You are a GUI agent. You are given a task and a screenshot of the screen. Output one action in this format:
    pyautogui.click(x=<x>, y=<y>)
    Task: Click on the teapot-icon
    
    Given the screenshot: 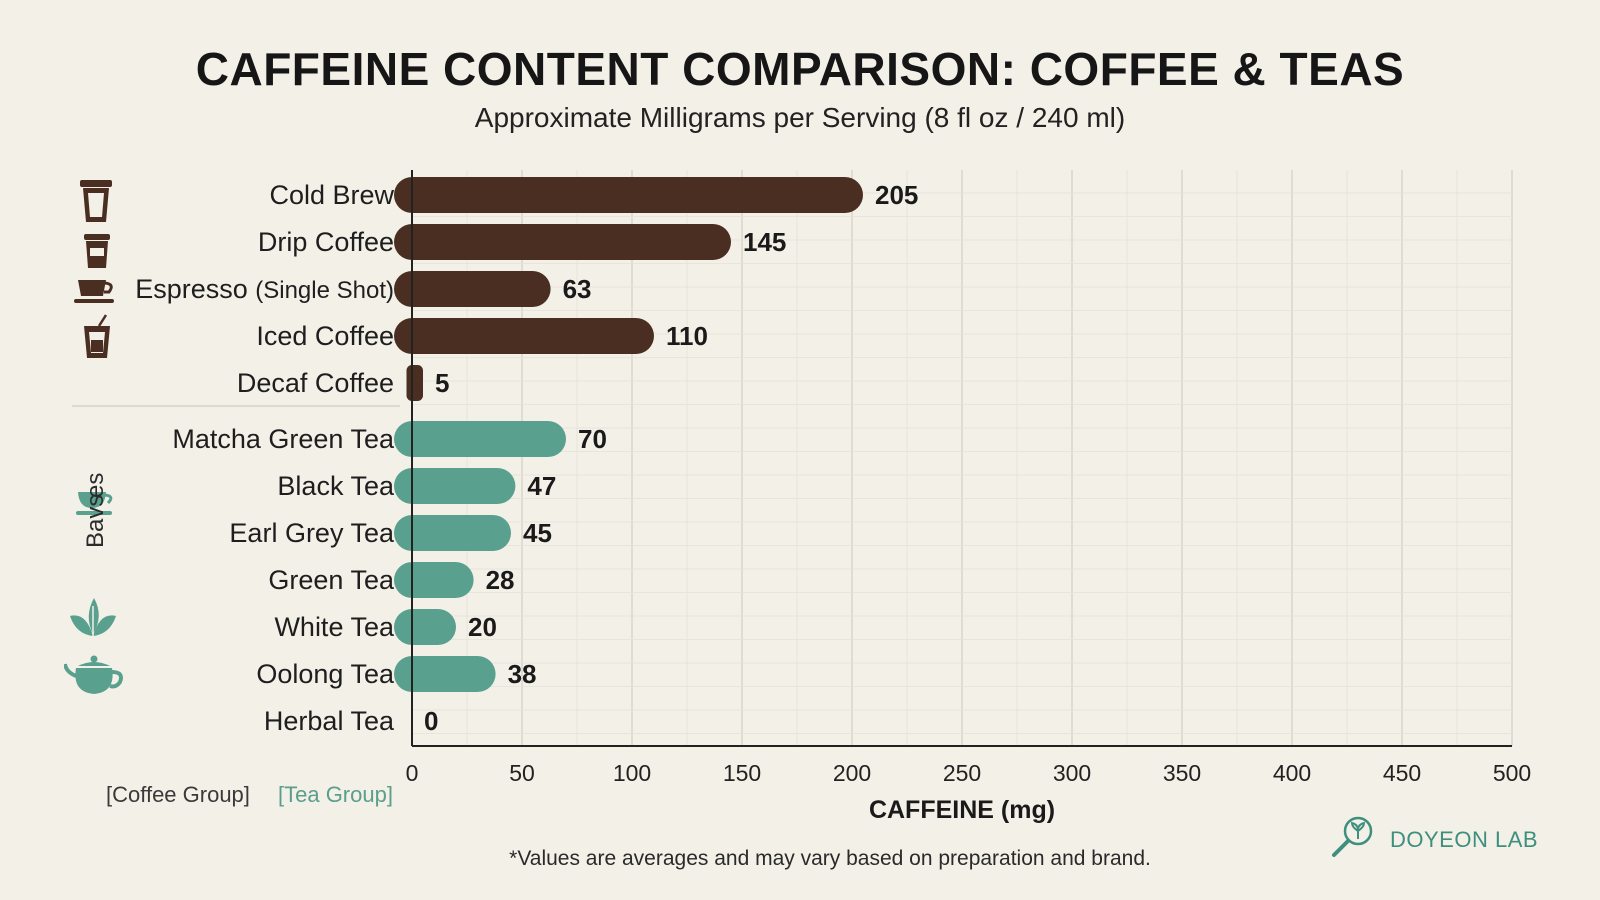 What is the action you would take?
    pyautogui.click(x=94, y=677)
    